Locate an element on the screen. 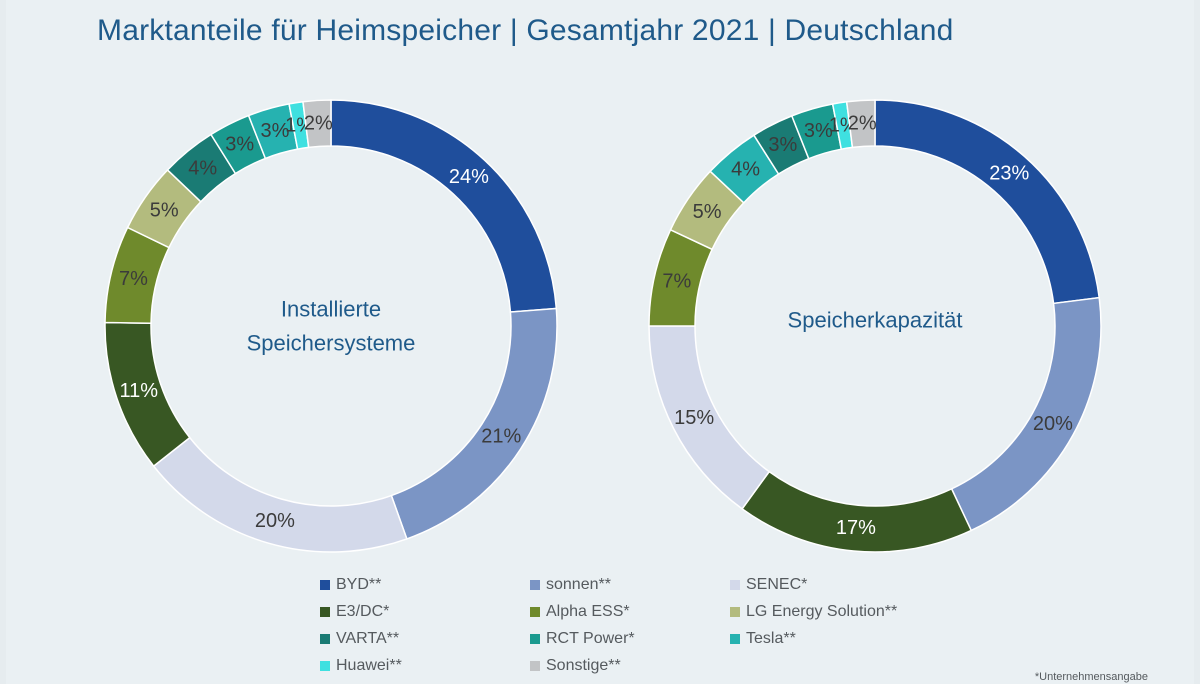  legend-label: BYD** is located at coordinates (359, 584).